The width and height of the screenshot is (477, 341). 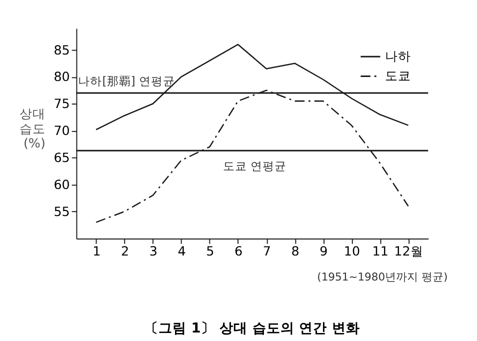 What do you see at coordinates (398, 76) in the screenshot?
I see `legend-label: 도쿄` at bounding box center [398, 76].